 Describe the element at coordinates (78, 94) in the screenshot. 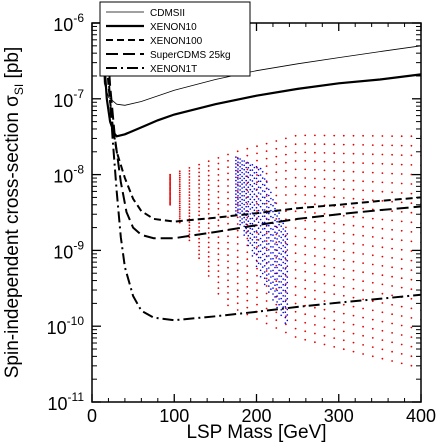

I see `y-tick-exponent: -7` at that location.